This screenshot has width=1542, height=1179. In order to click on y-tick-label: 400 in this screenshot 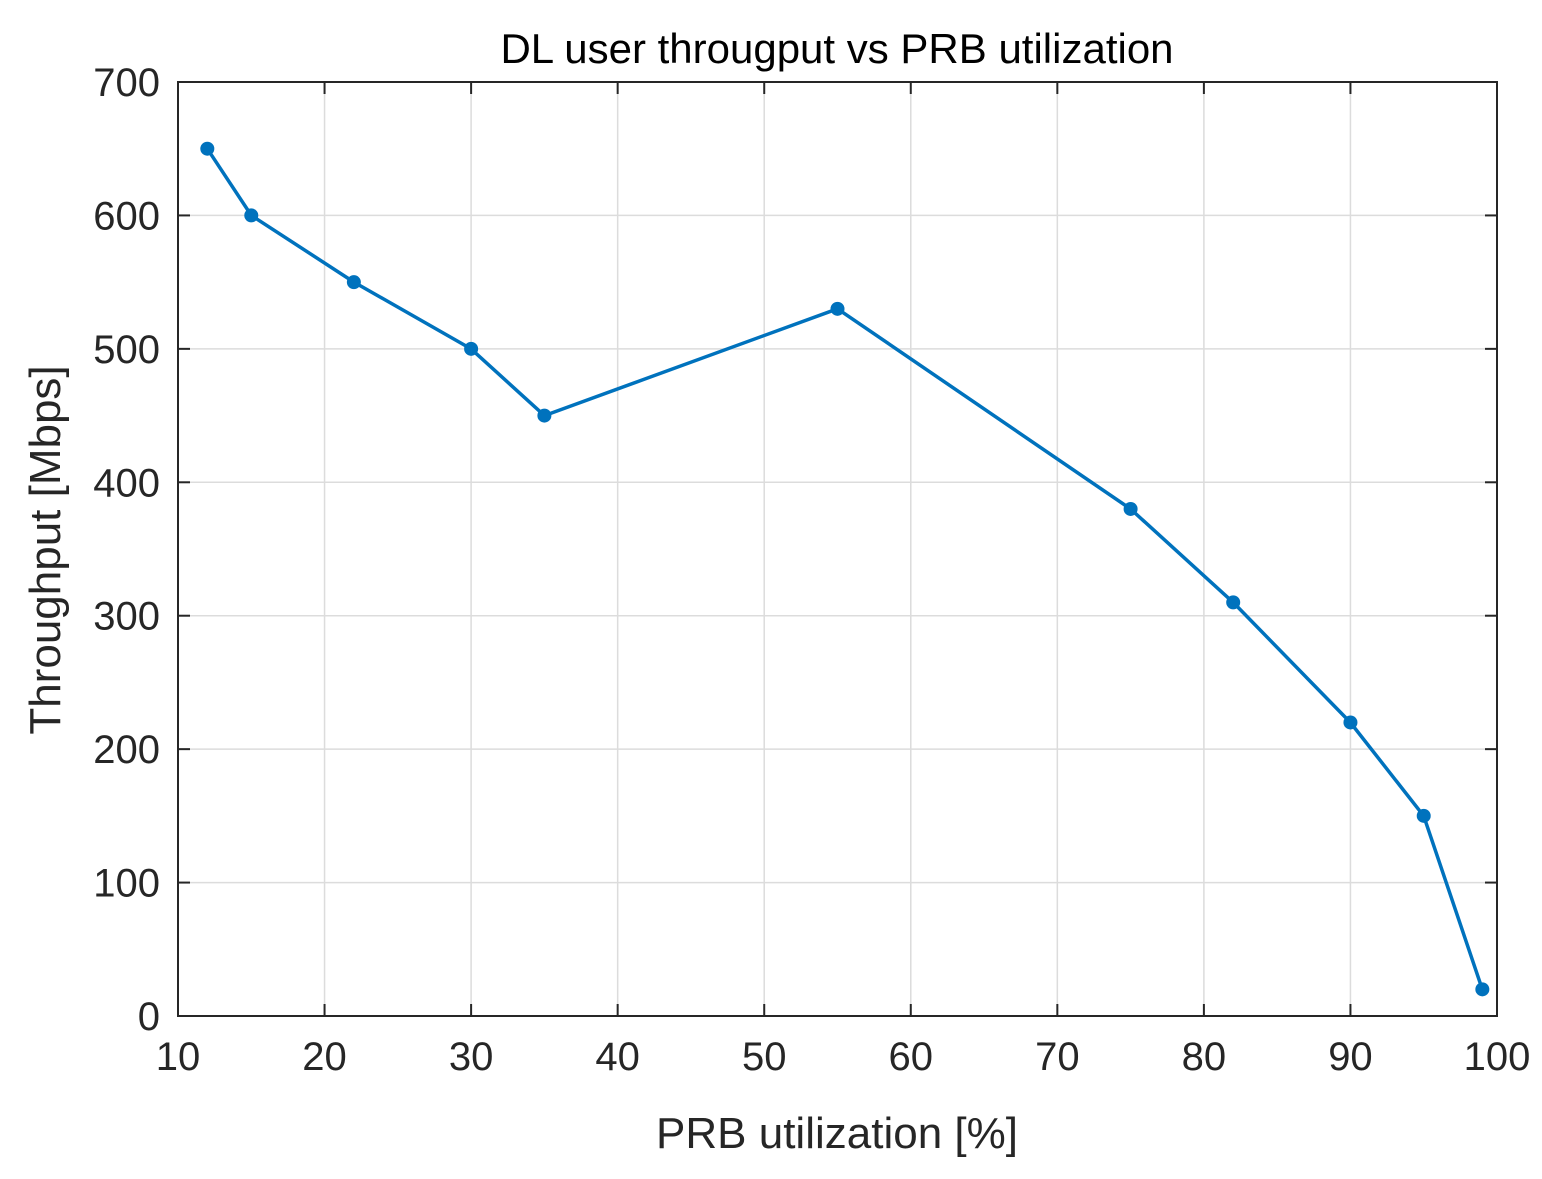, I will do `click(126, 483)`.